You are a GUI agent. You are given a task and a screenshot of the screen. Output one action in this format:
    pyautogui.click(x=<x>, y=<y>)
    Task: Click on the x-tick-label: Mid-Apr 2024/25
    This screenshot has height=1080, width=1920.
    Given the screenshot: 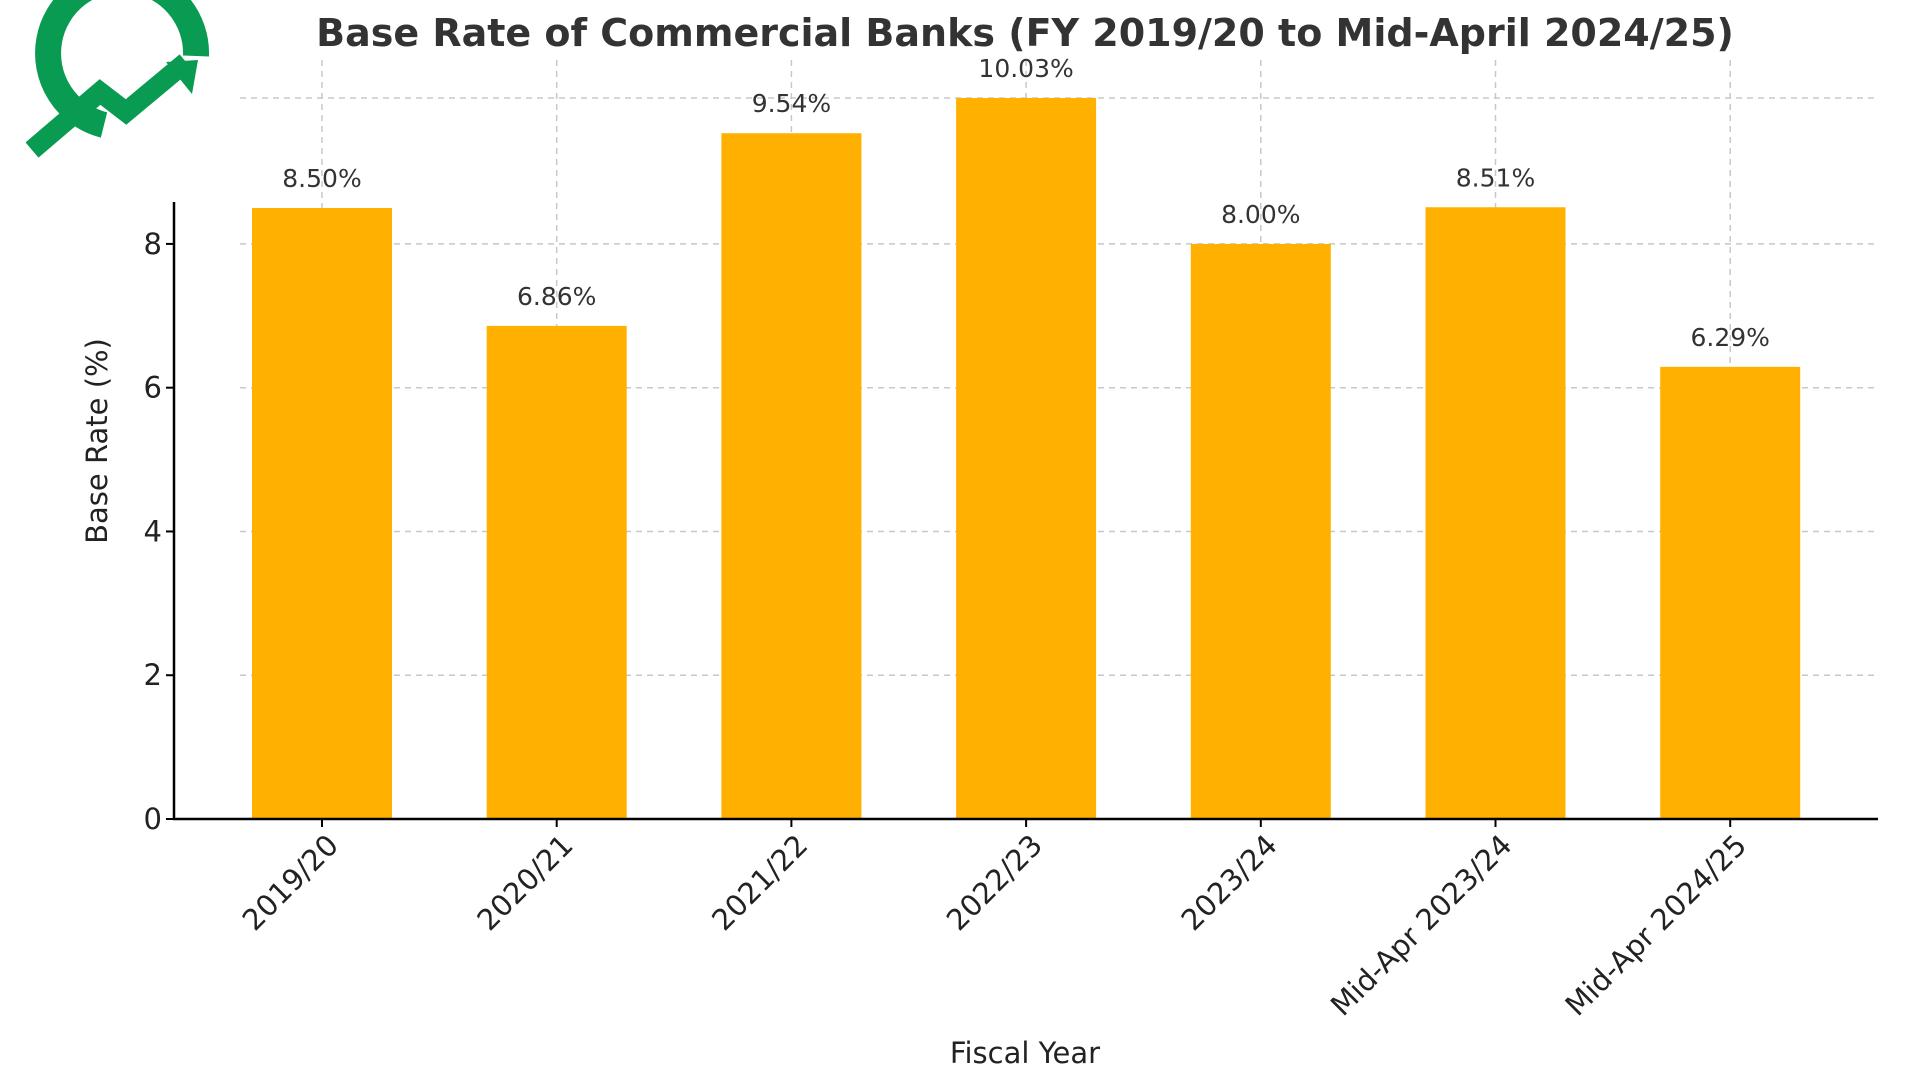 What is the action you would take?
    pyautogui.click(x=1656, y=925)
    